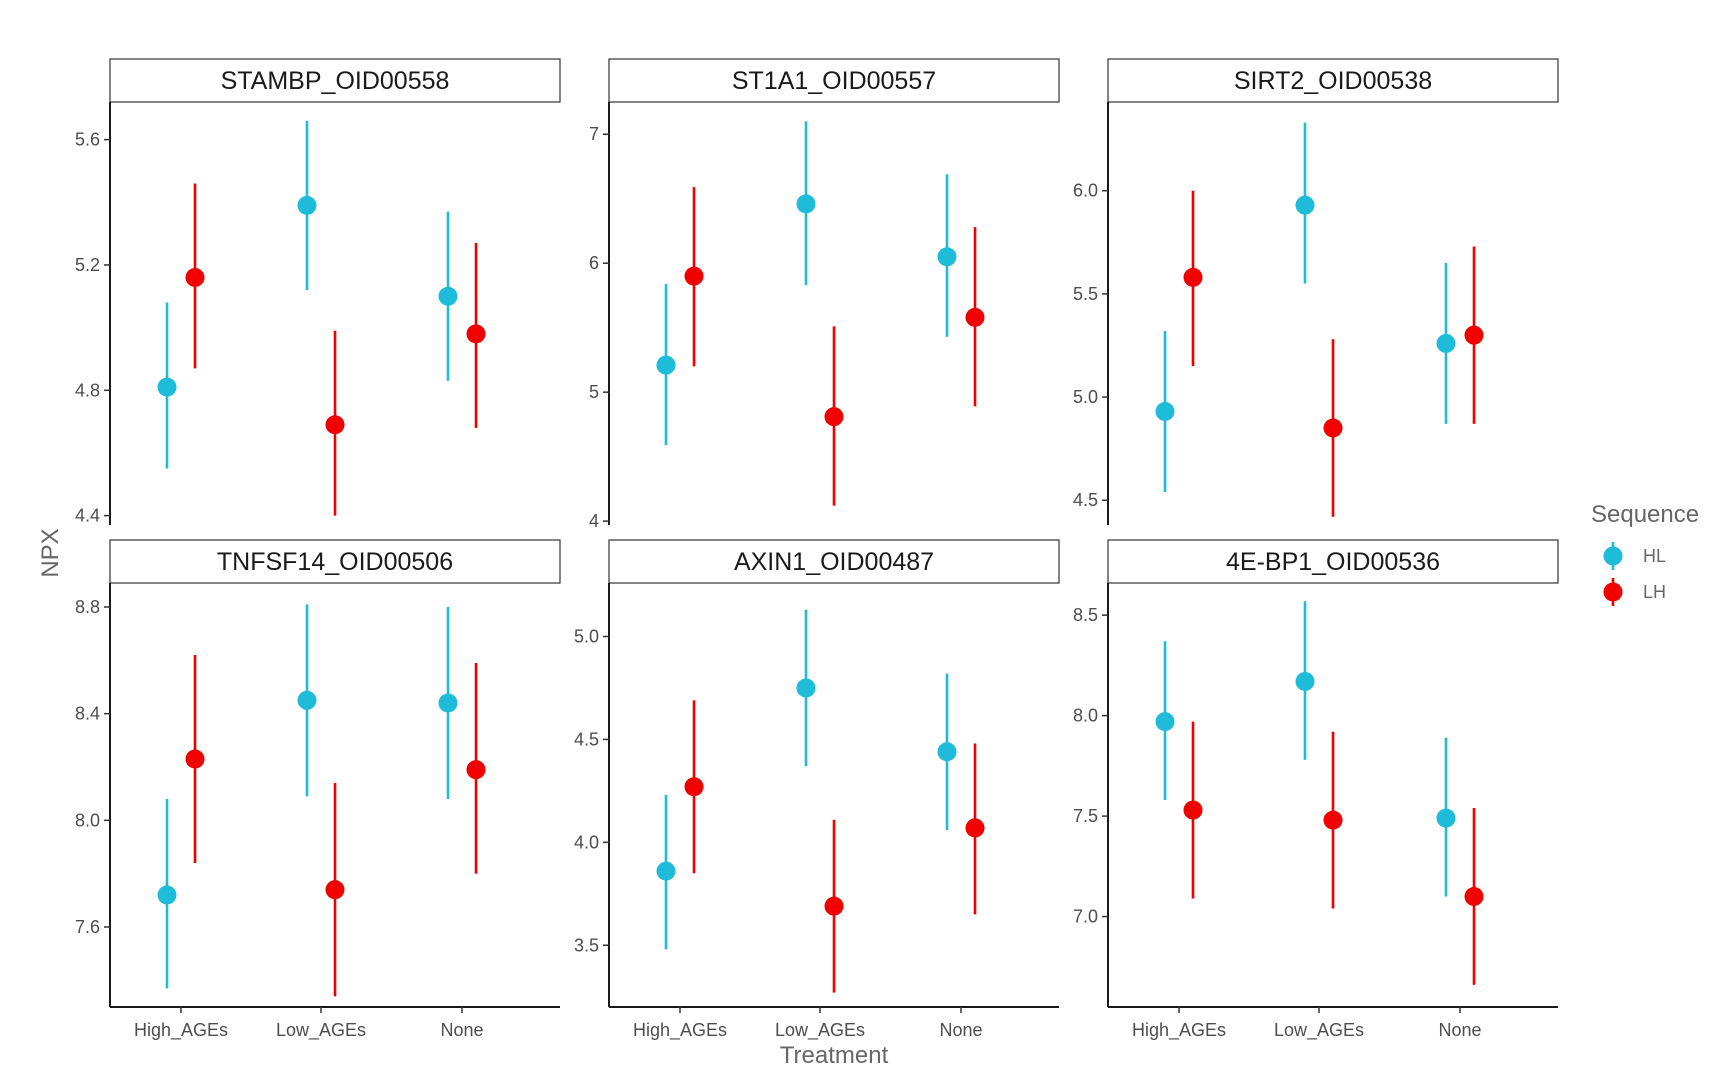  I want to click on strip-title: ST1A1_OID00557, so click(834, 81).